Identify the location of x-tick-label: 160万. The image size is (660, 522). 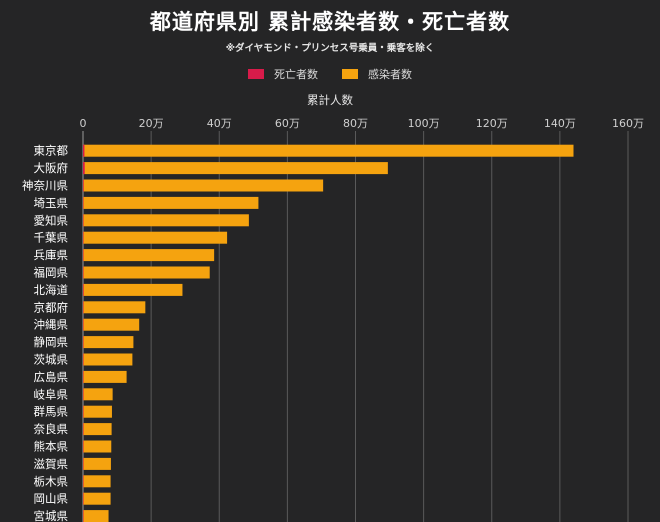
(628, 123).